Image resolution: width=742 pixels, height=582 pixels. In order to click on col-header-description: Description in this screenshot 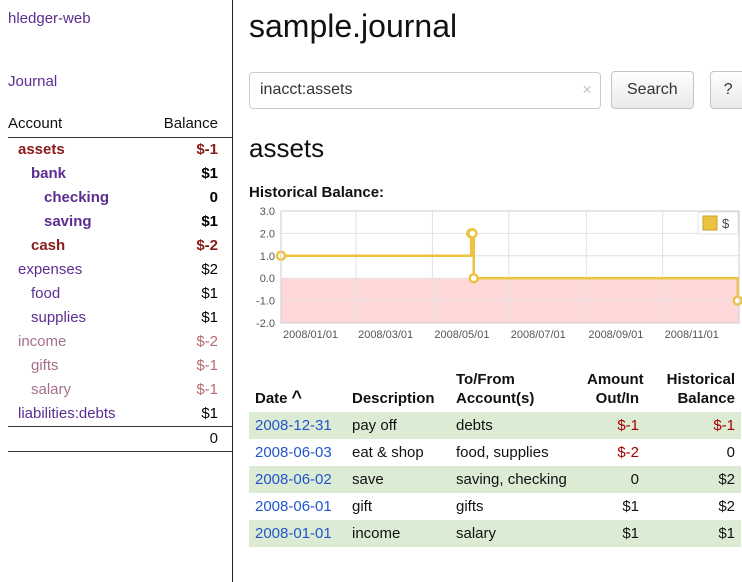, I will do `click(398, 390)`.